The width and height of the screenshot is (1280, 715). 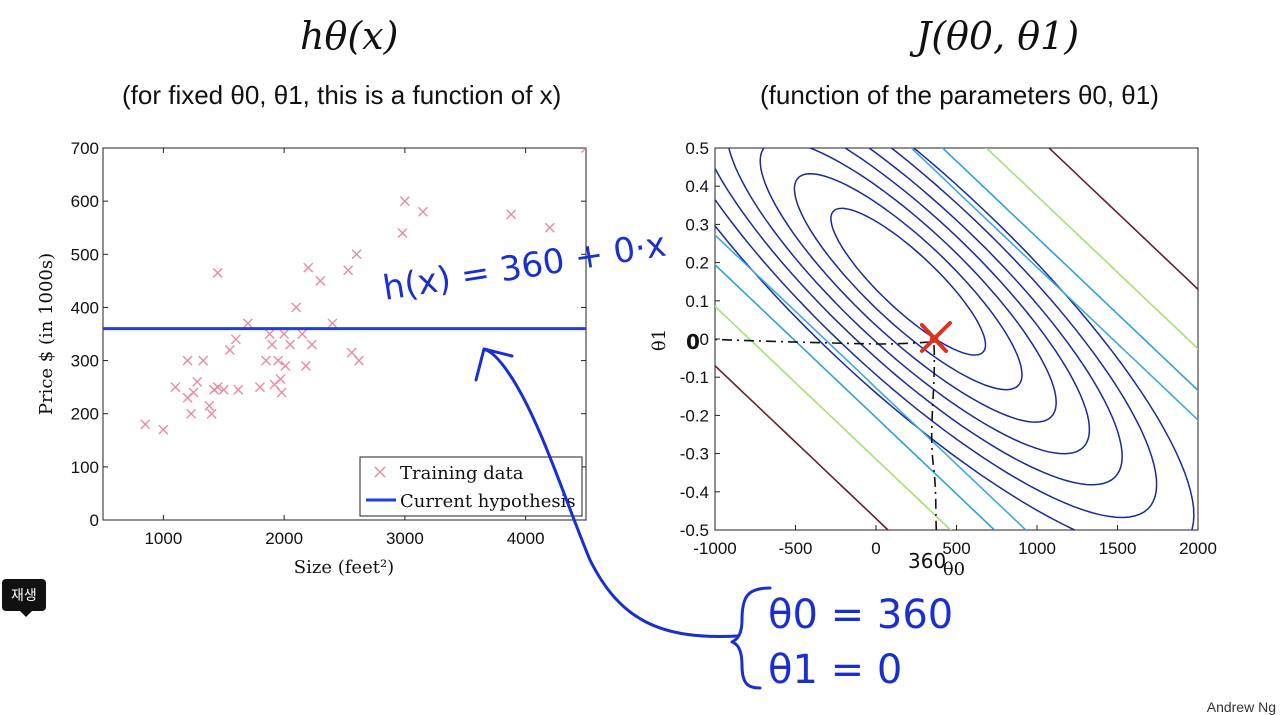 I want to click on contour-y-tick-label: -0.4, so click(x=694, y=492).